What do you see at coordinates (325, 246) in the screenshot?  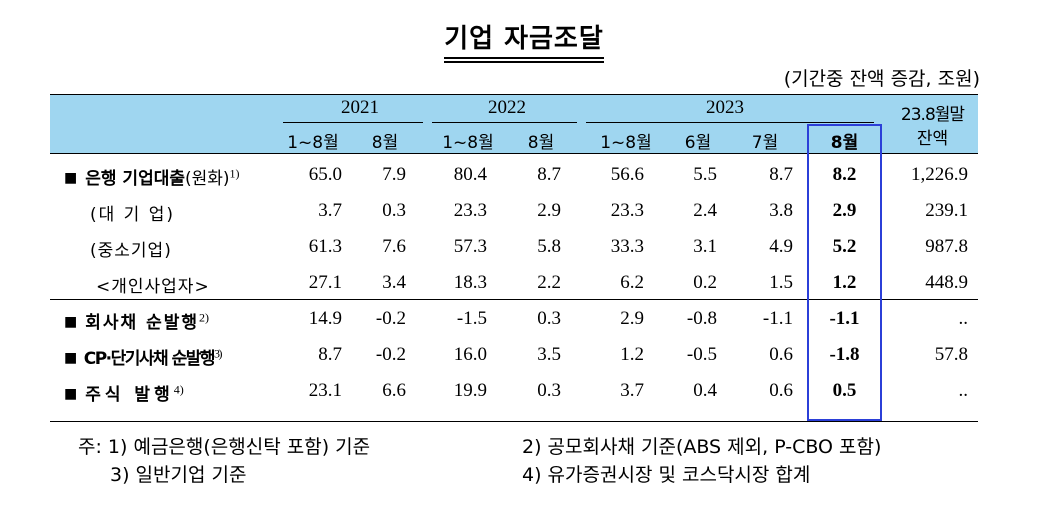 I see `table-cell: 61.3` at bounding box center [325, 246].